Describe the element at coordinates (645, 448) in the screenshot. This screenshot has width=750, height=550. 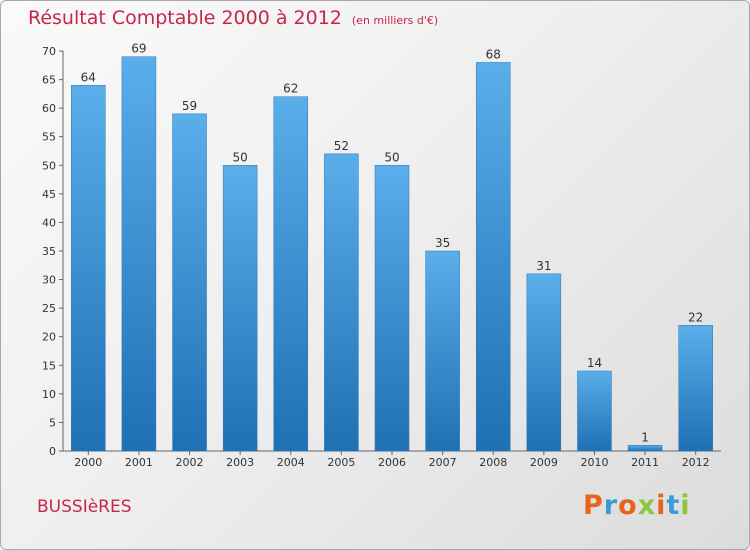
I see `bar-2011` at that location.